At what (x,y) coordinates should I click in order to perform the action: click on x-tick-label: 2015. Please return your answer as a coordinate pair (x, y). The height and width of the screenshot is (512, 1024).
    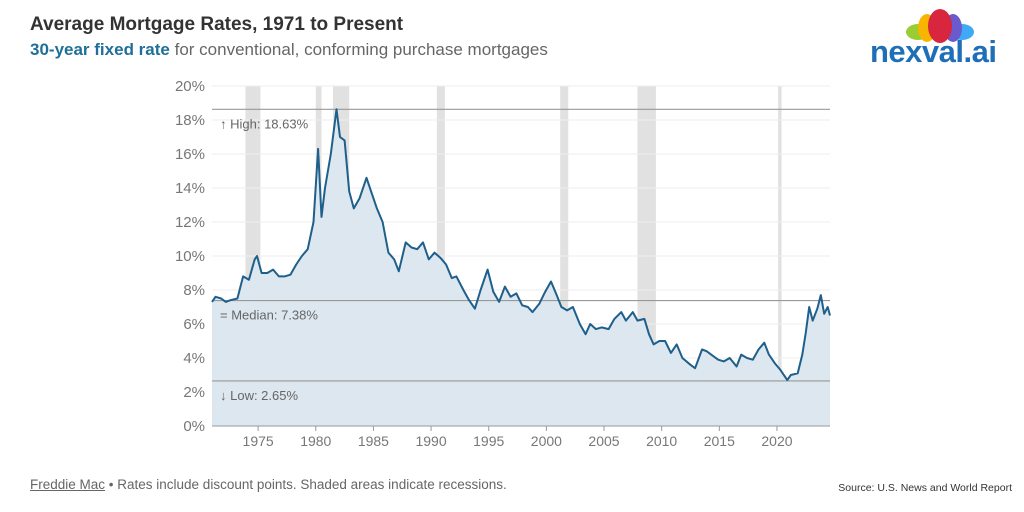
    Looking at the image, I should click on (719, 441).